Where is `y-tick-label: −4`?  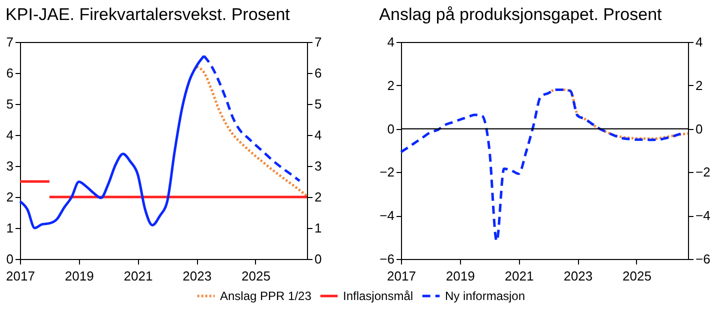
y-tick-label: −4 is located at coordinates (387, 216).